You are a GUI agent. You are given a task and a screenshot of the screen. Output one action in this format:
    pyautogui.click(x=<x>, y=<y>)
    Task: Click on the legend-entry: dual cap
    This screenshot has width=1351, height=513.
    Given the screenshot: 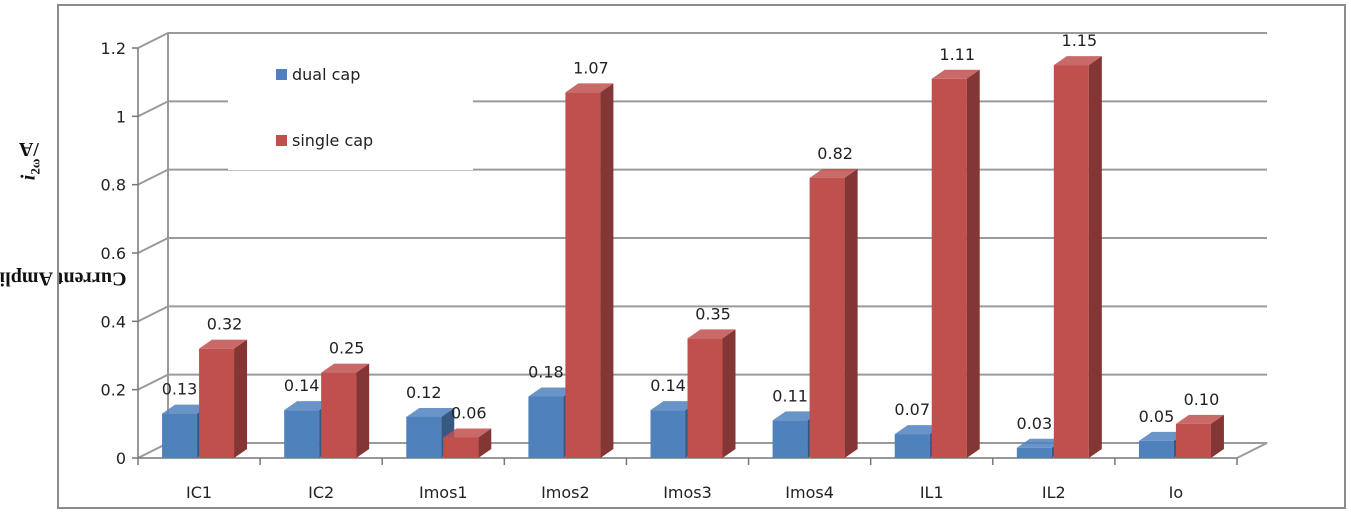 What is the action you would take?
    pyautogui.click(x=326, y=74)
    